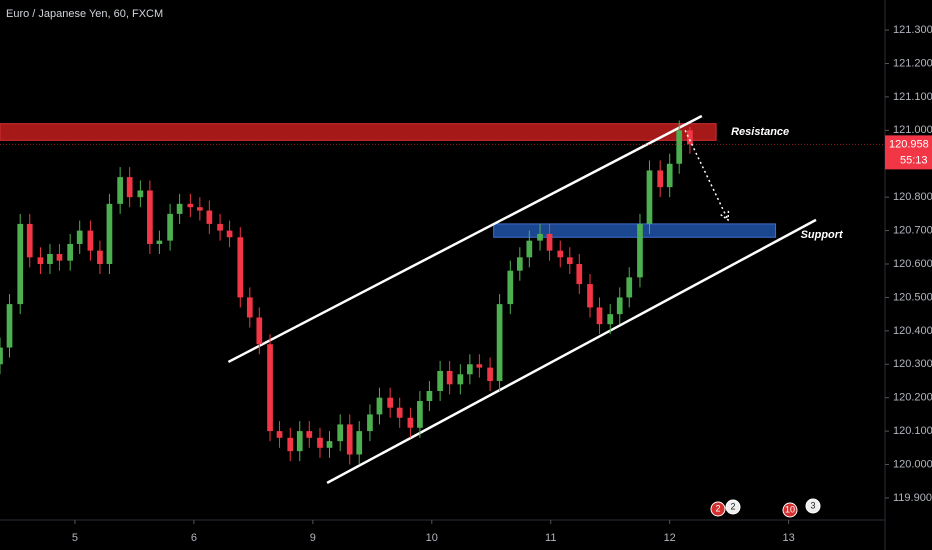 The image size is (932, 550). What do you see at coordinates (912, 398) in the screenshot?
I see `y-tick-label: 120.200` at bounding box center [912, 398].